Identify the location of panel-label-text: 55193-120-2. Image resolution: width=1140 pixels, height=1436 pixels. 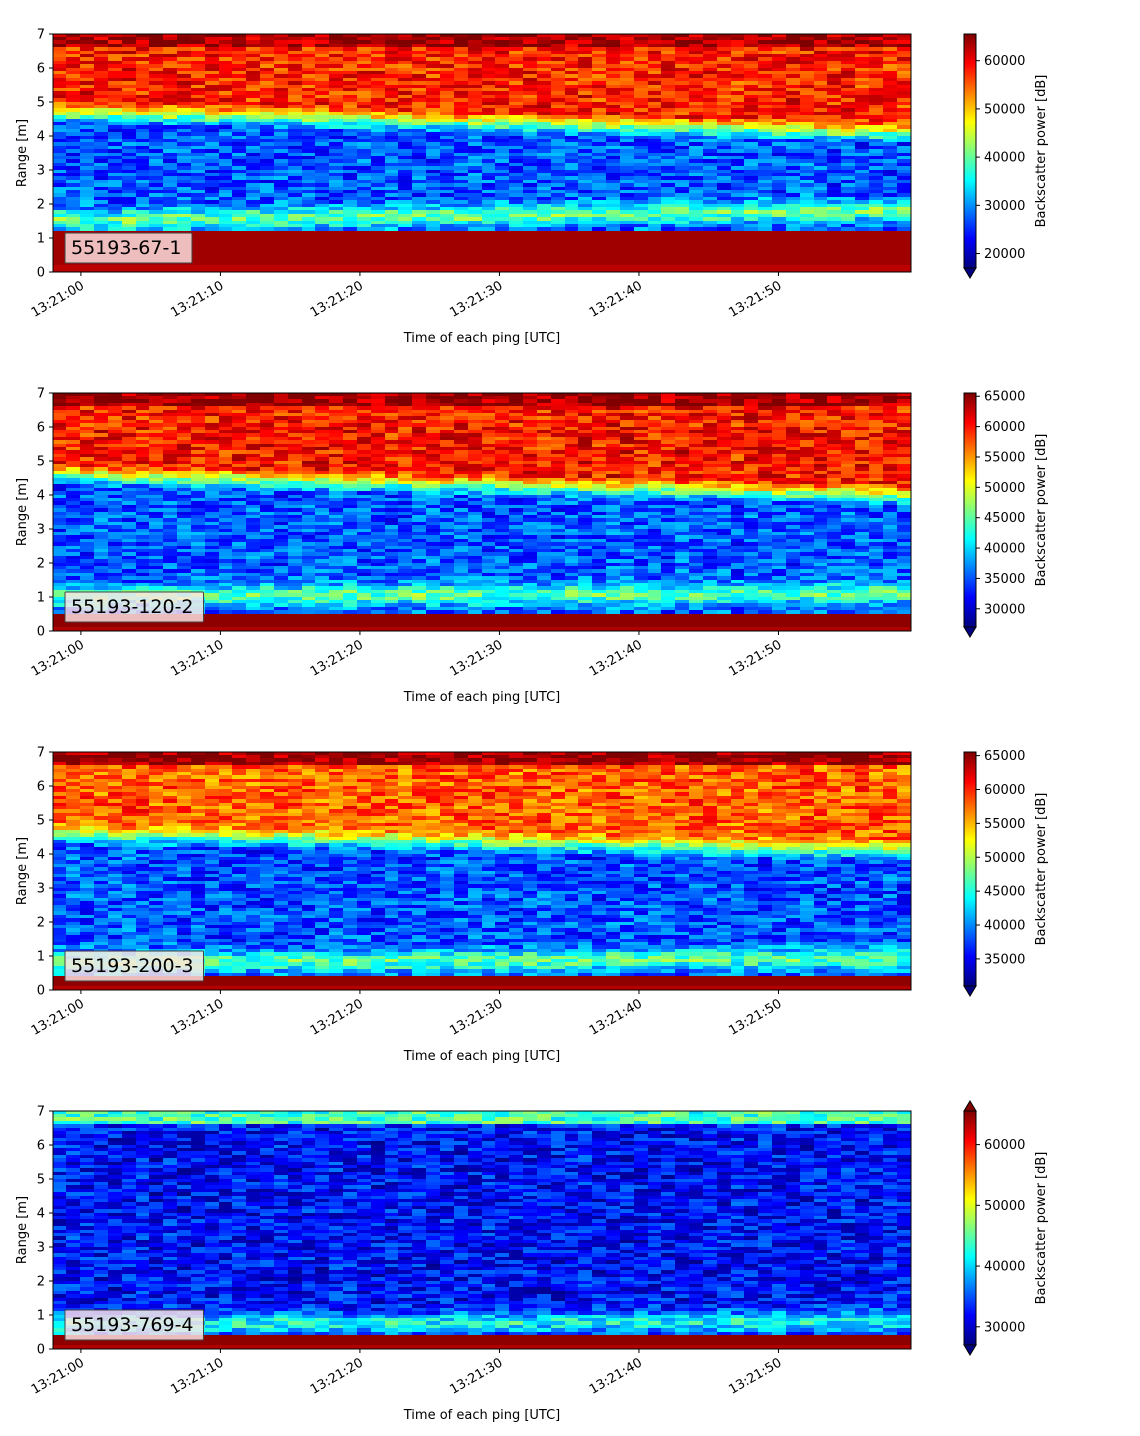
(132, 607).